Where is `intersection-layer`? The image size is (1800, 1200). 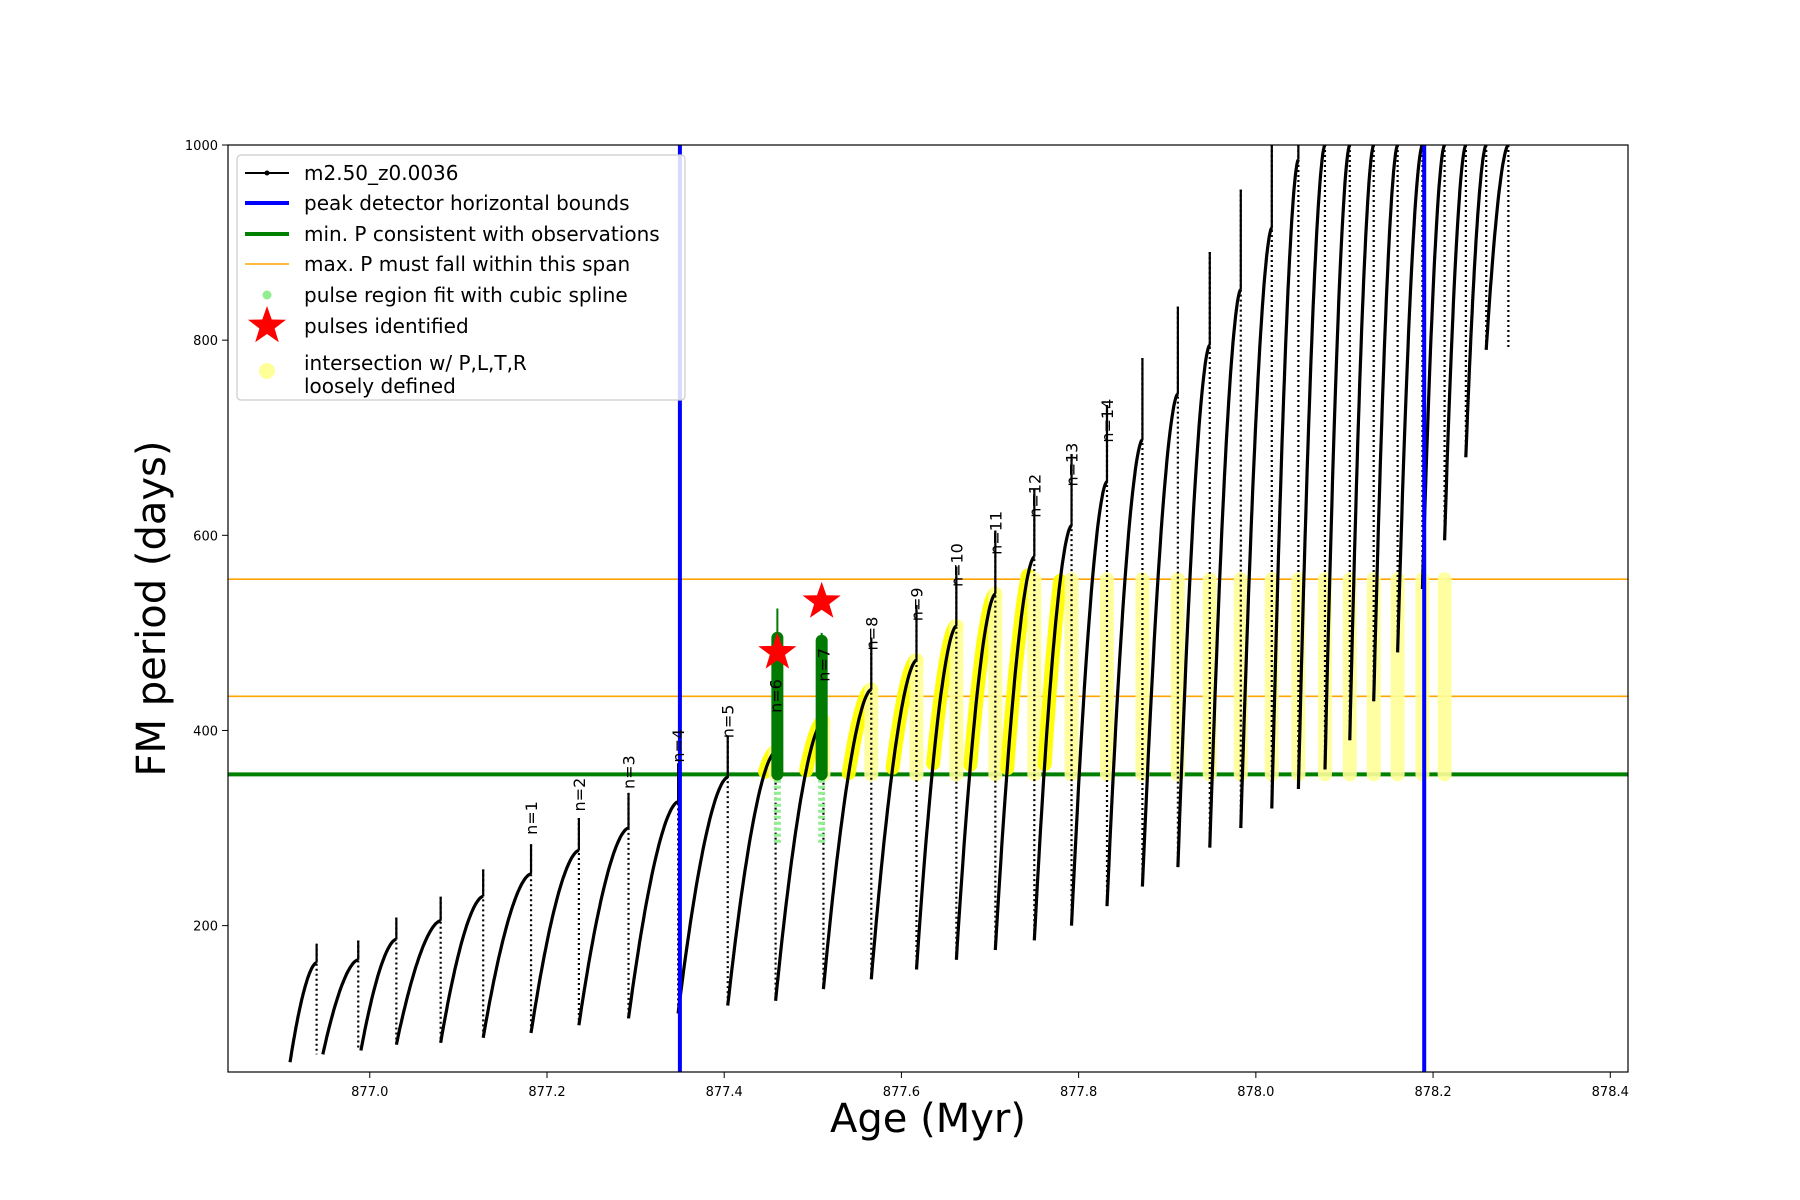
intersection-layer is located at coordinates (1105, 675).